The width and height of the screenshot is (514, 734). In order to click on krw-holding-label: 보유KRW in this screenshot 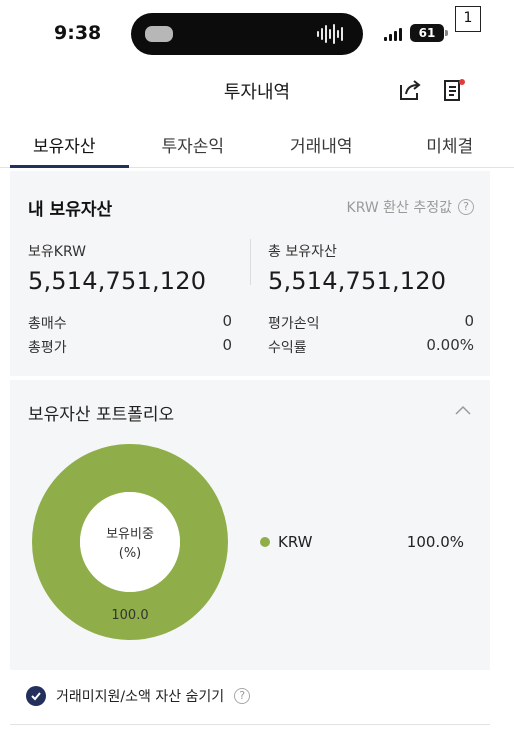, I will do `click(57, 252)`.